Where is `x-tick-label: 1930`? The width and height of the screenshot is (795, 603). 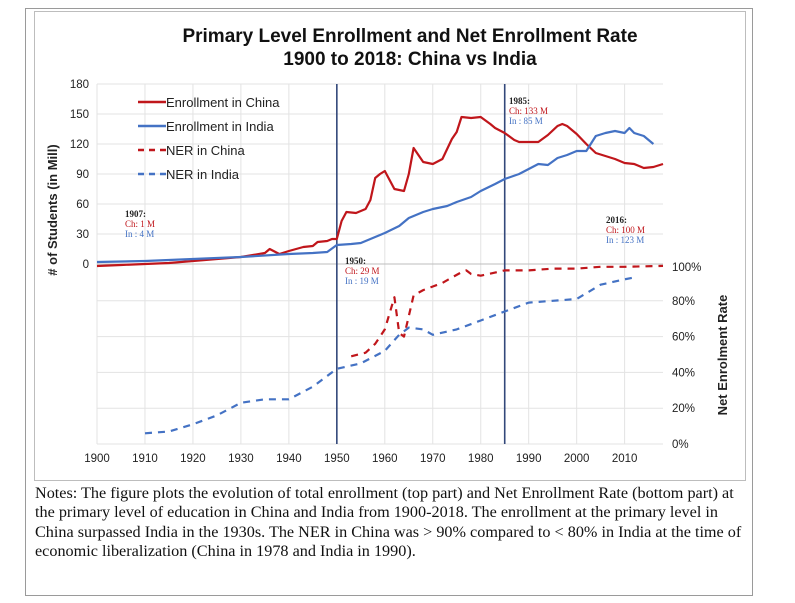
x-tick-label: 1930 is located at coordinates (241, 459).